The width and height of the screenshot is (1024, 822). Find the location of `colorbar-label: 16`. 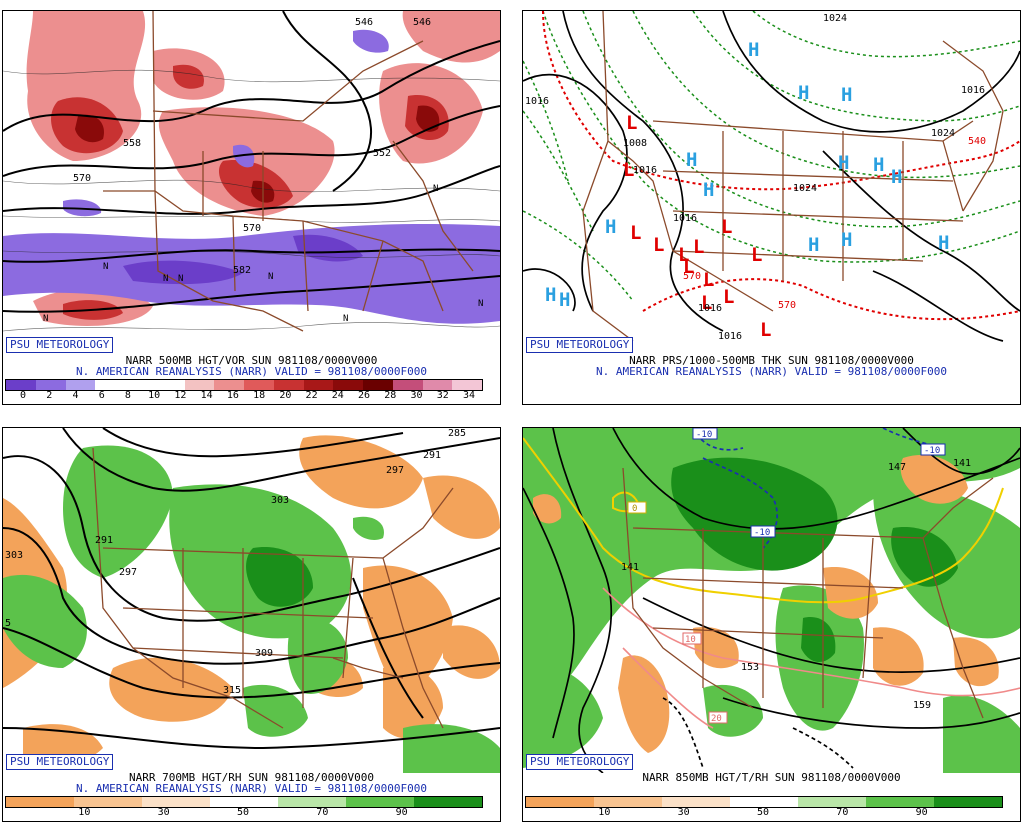

colorbar-label: 16 is located at coordinates (232, 395).